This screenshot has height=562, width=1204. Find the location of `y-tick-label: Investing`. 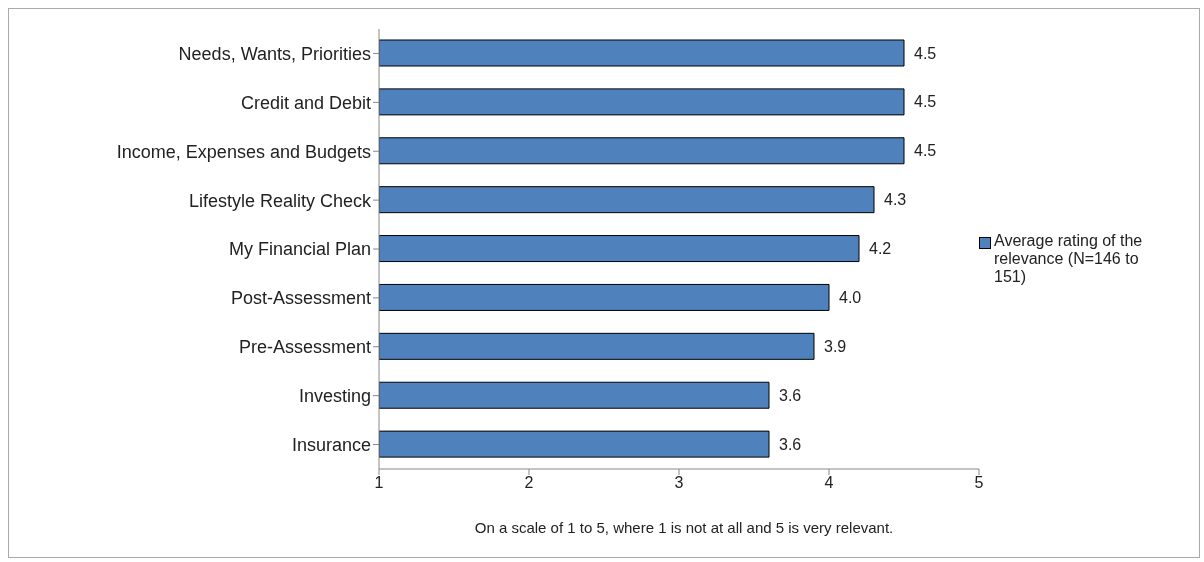

y-tick-label: Investing is located at coordinates (334, 396).